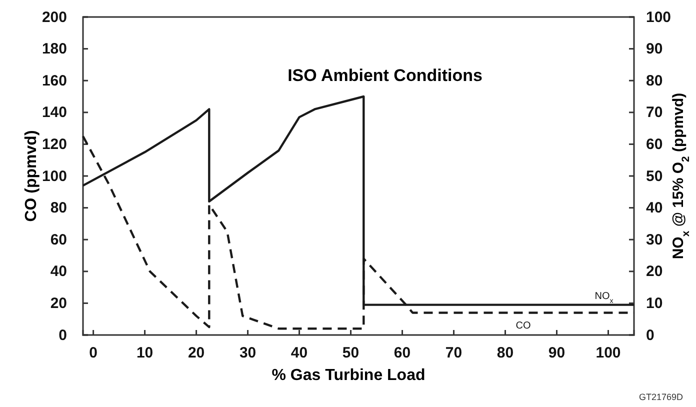 The width and height of the screenshot is (696, 407). What do you see at coordinates (654, 49) in the screenshot?
I see `y2-tick-label: 90` at bounding box center [654, 49].